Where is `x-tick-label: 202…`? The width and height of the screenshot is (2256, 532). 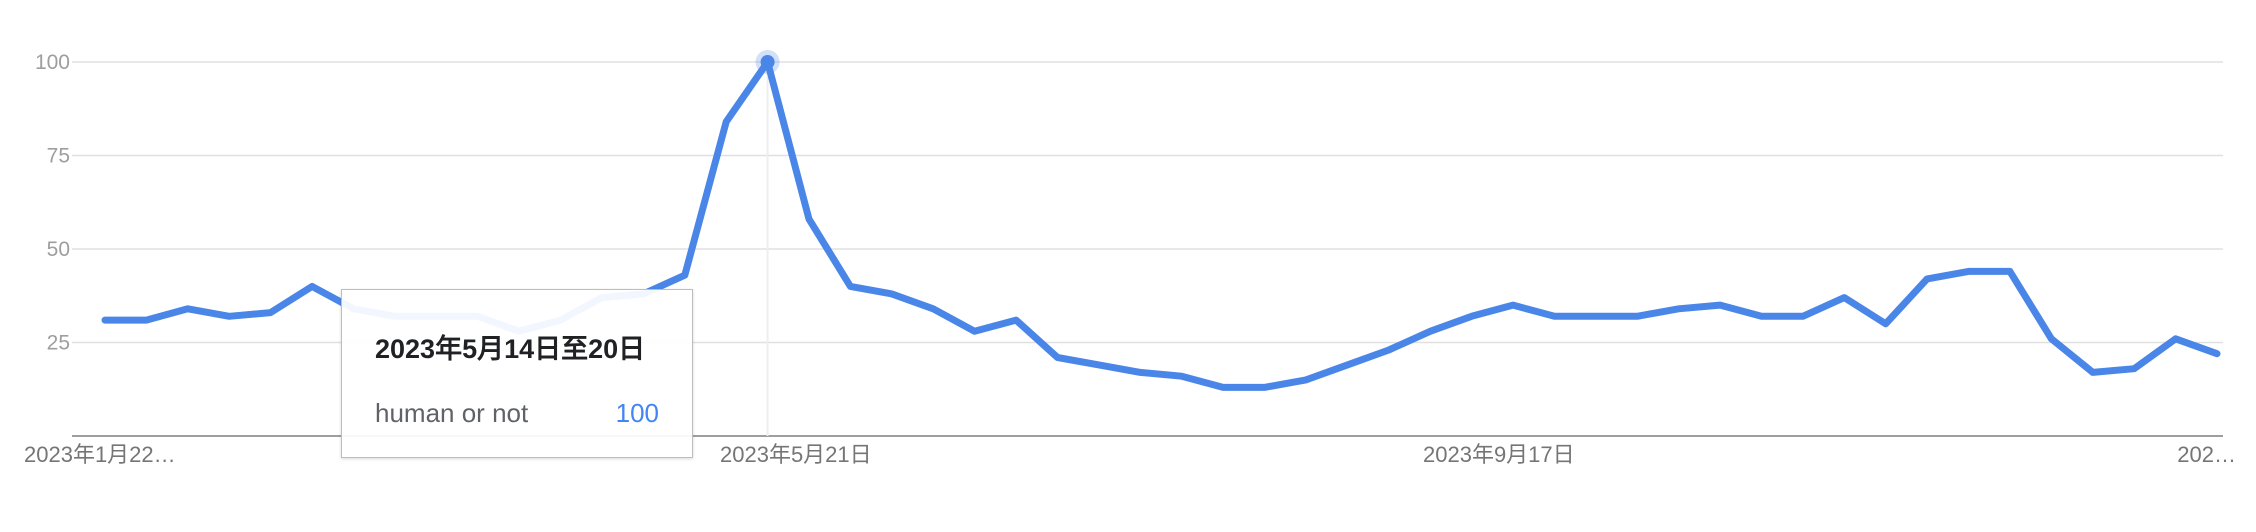 x-tick-label: 202… is located at coordinates (2206, 454).